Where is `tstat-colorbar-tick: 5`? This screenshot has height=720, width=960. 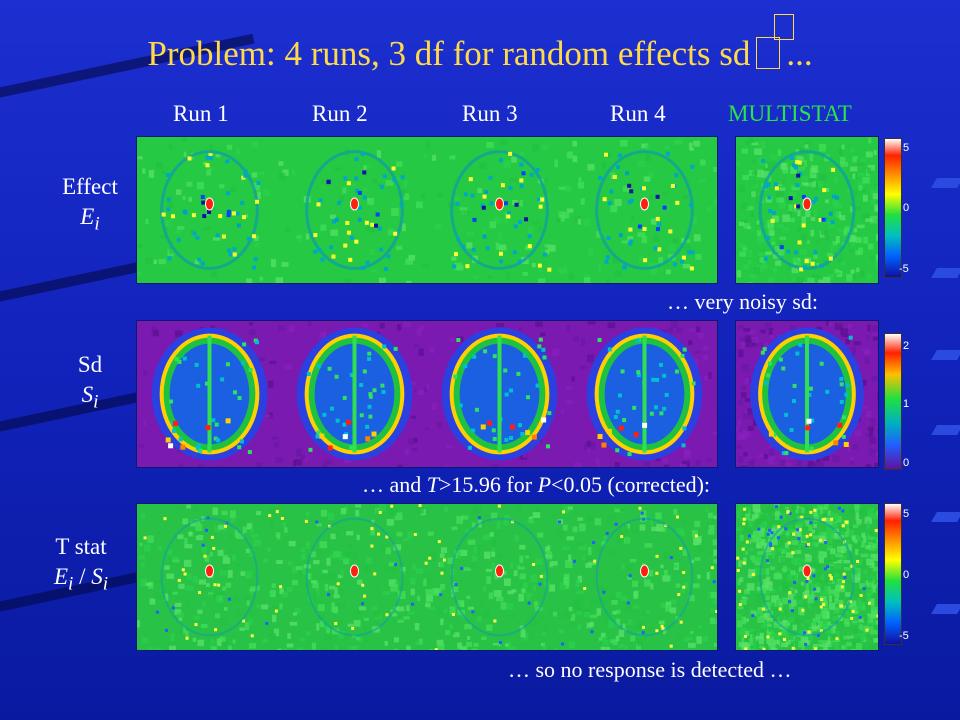 tstat-colorbar-tick: 5 is located at coordinates (906, 514).